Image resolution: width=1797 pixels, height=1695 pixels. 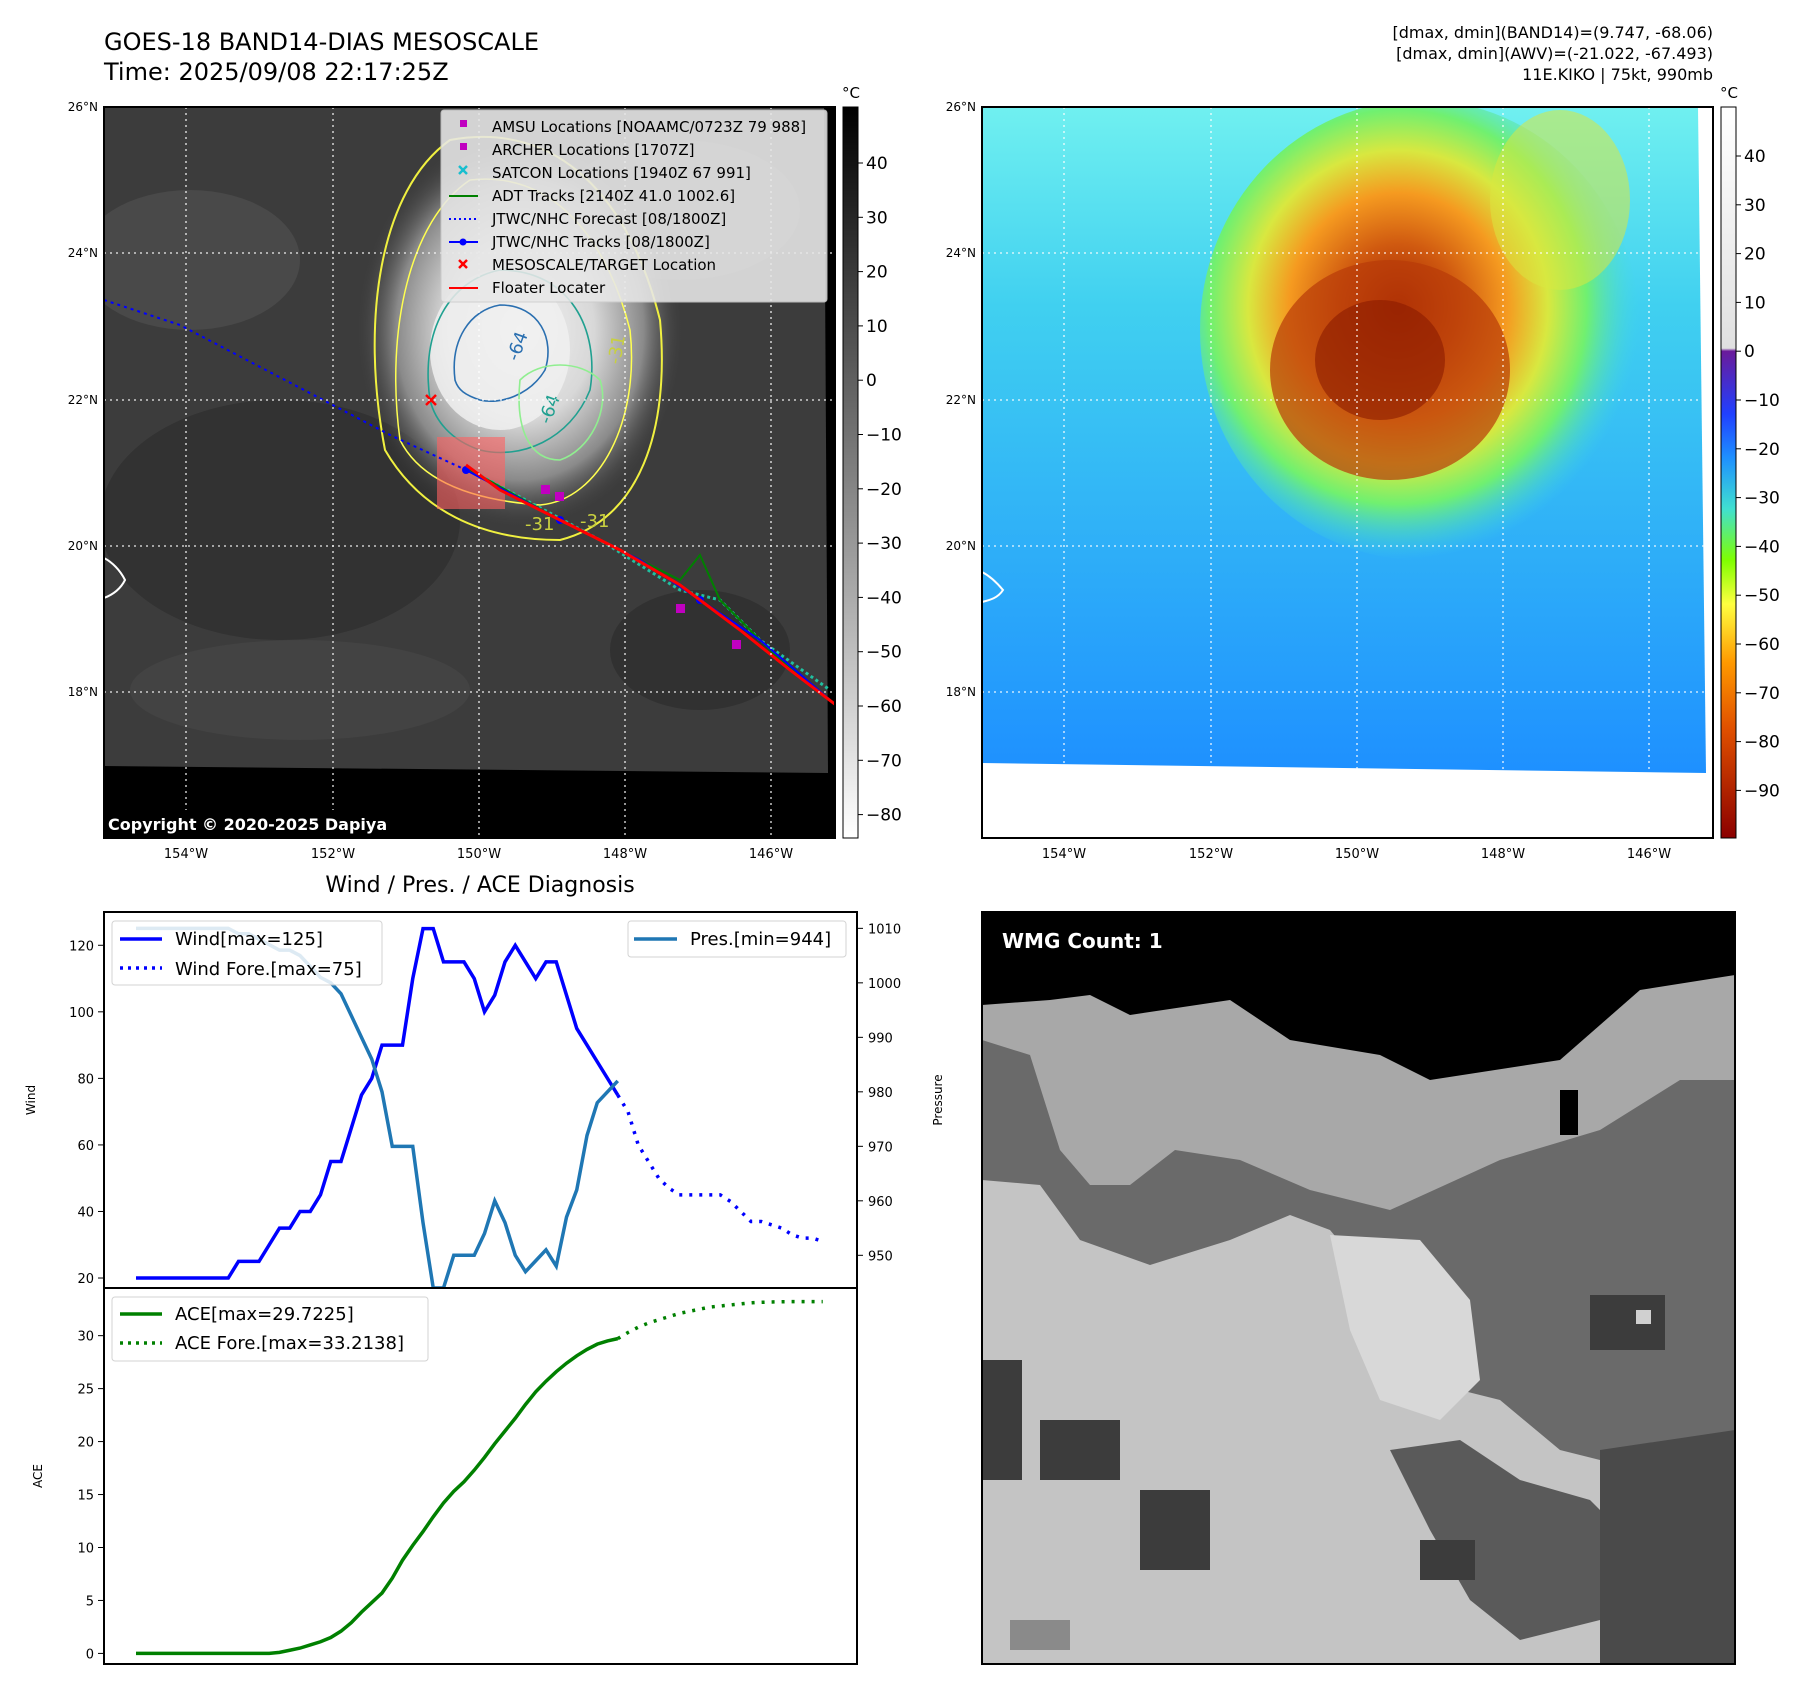 I want to click on ace-axis-label: ACE, so click(x=38, y=1476).